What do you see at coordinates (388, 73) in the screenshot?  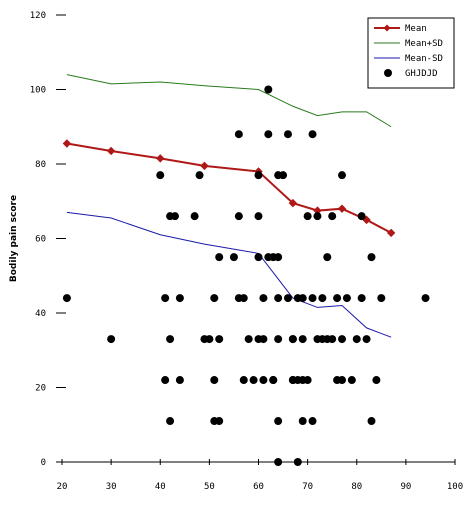 I see `legend-marker-point` at bounding box center [388, 73].